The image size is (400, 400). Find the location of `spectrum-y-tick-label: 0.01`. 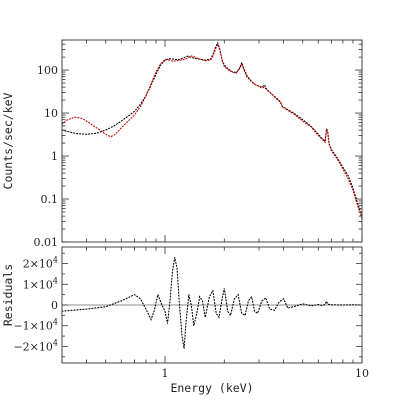

spectrum-y-tick-label: 0.01 is located at coordinates (46, 242).